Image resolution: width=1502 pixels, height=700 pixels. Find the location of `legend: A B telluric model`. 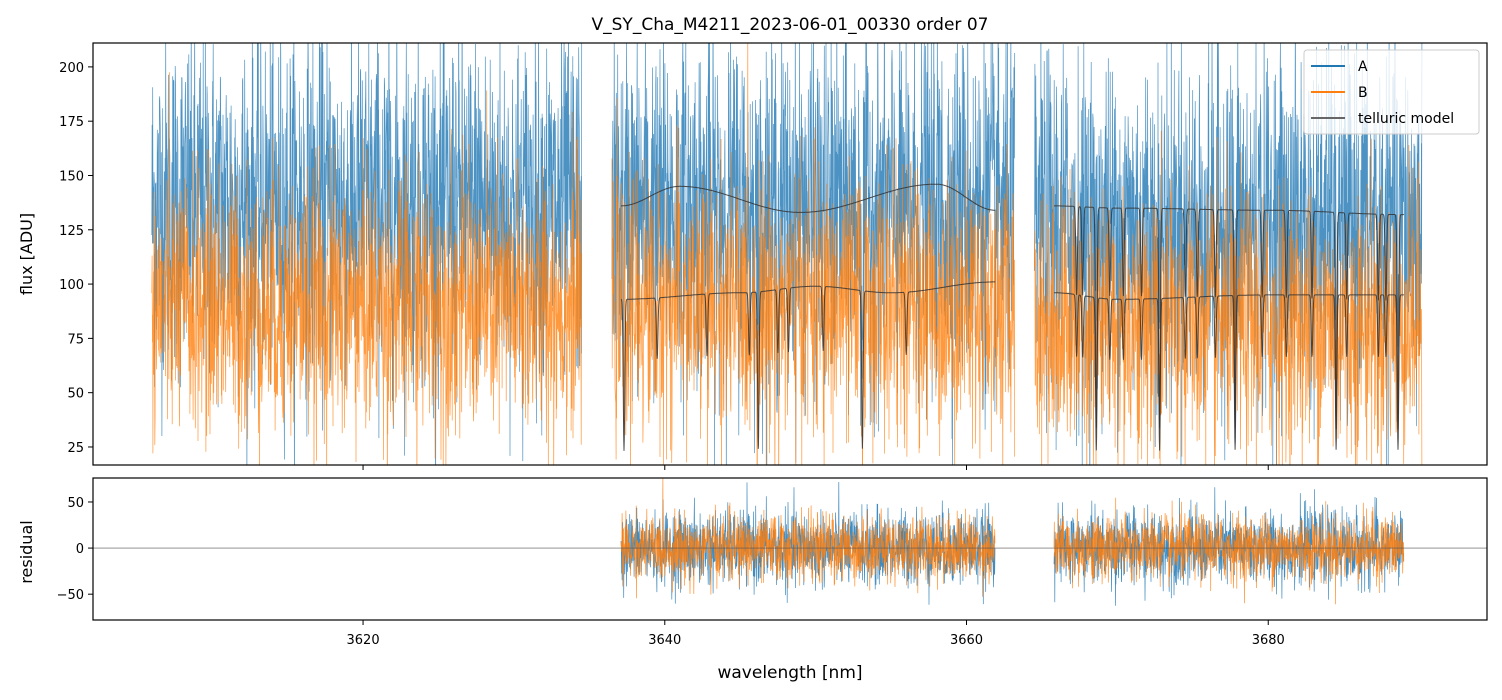

legend: A B telluric model is located at coordinates (1391, 92).